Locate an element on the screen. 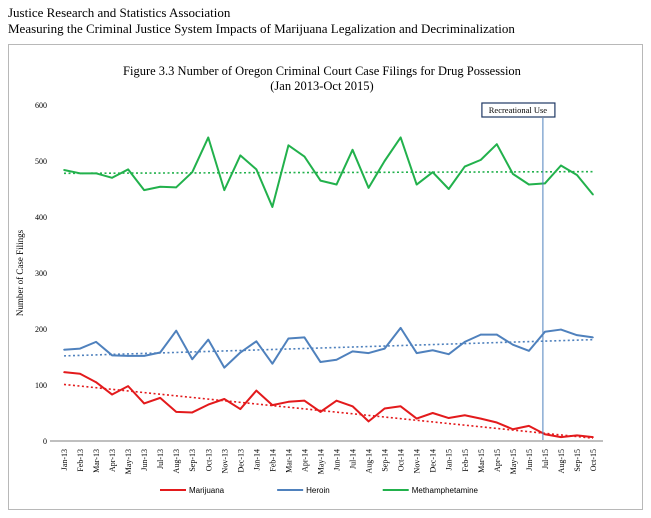 The height and width of the screenshot is (518, 651). x-tick-label: Jul-13 is located at coordinates (160, 459).